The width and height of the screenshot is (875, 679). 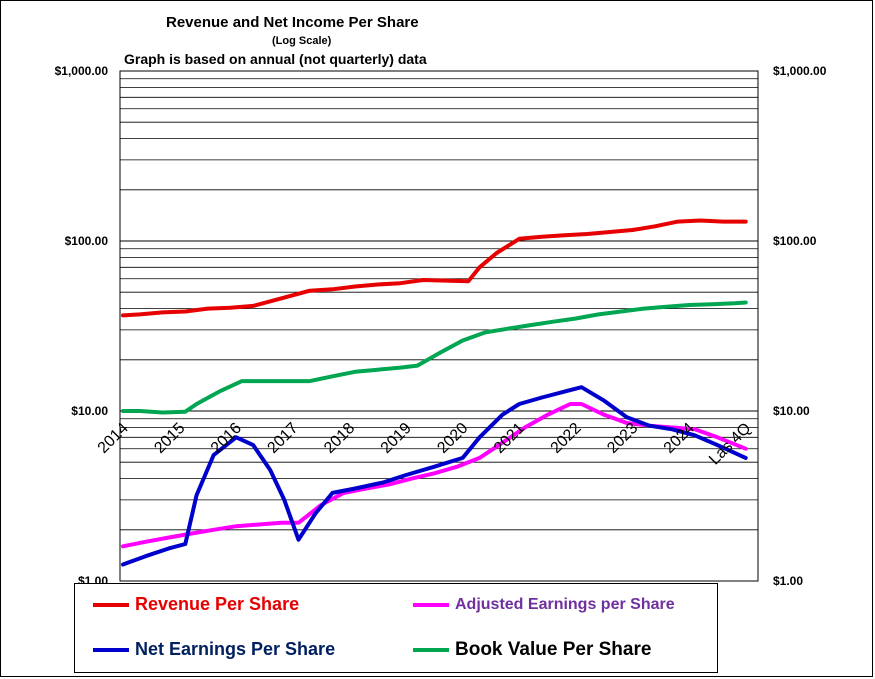 What do you see at coordinates (396, 438) in the screenshot?
I see `x-tick-label: 2019` at bounding box center [396, 438].